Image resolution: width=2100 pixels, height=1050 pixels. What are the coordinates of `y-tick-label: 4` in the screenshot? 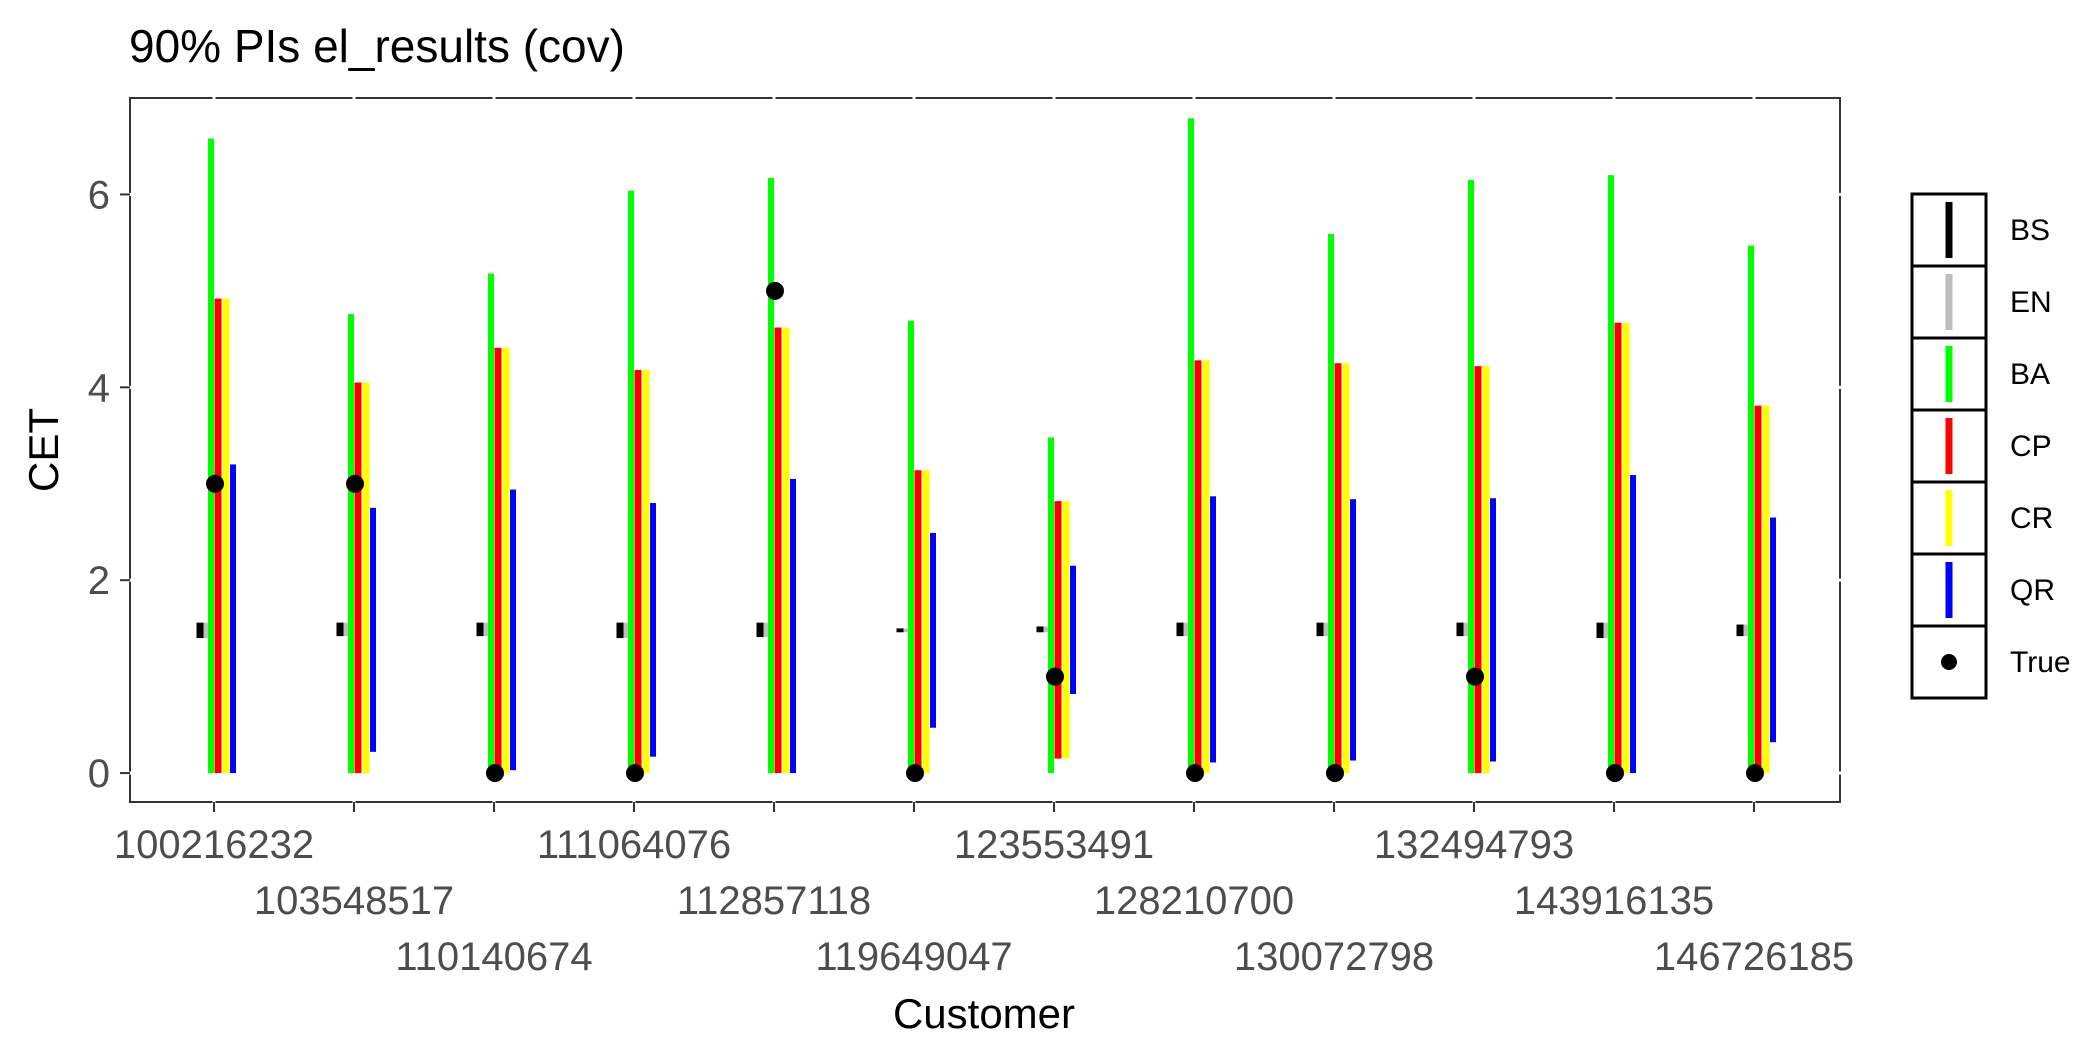 It's located at (99, 388).